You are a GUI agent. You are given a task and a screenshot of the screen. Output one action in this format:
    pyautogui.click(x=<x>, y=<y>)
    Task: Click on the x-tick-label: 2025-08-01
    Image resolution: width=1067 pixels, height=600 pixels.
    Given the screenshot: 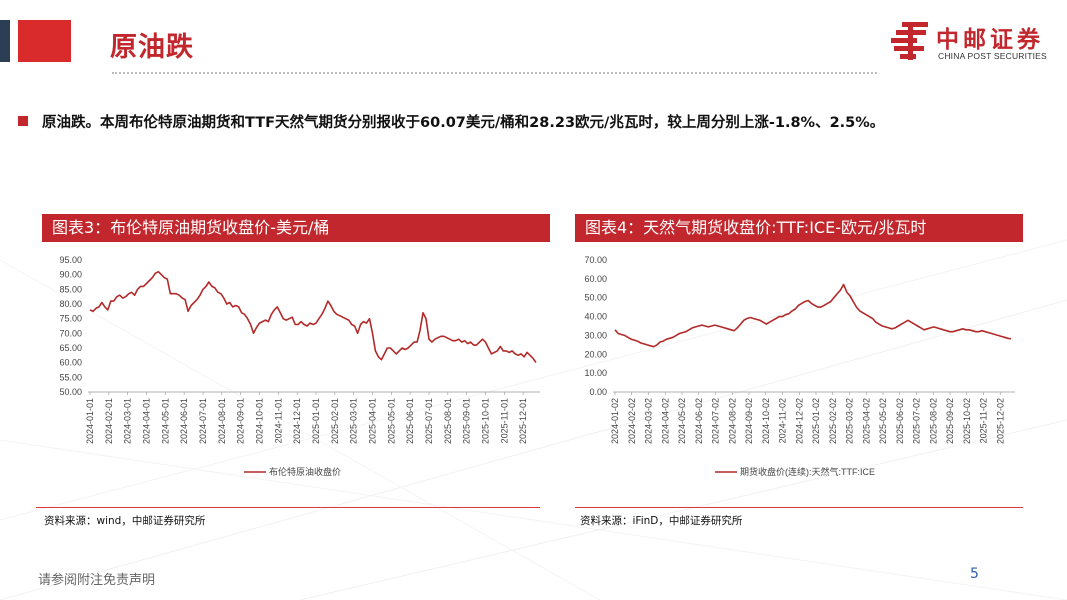 What is the action you would take?
    pyautogui.click(x=448, y=421)
    